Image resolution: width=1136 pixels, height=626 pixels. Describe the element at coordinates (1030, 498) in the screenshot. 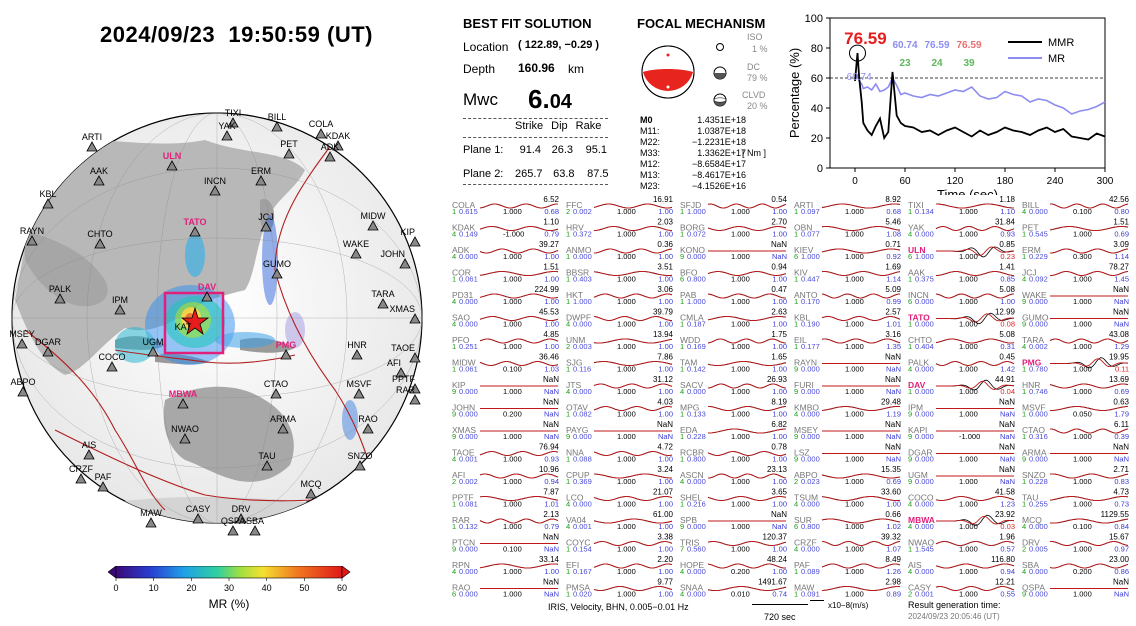

I see `station-name: TAU` at that location.